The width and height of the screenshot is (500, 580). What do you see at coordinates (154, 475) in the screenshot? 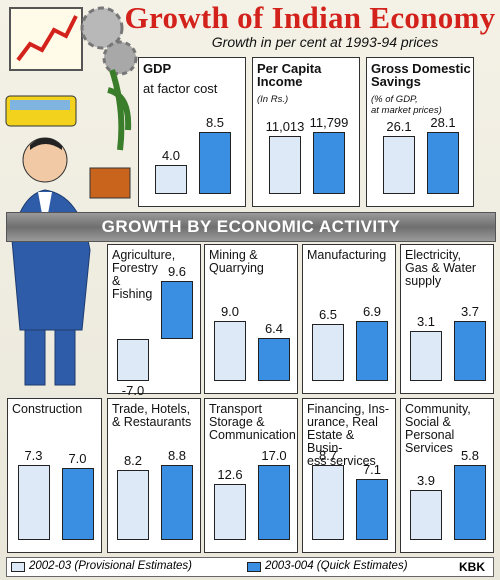
I see `chart-panel: Trade, Hotels, & Restaurants 8.2 8.8` at bounding box center [154, 475].